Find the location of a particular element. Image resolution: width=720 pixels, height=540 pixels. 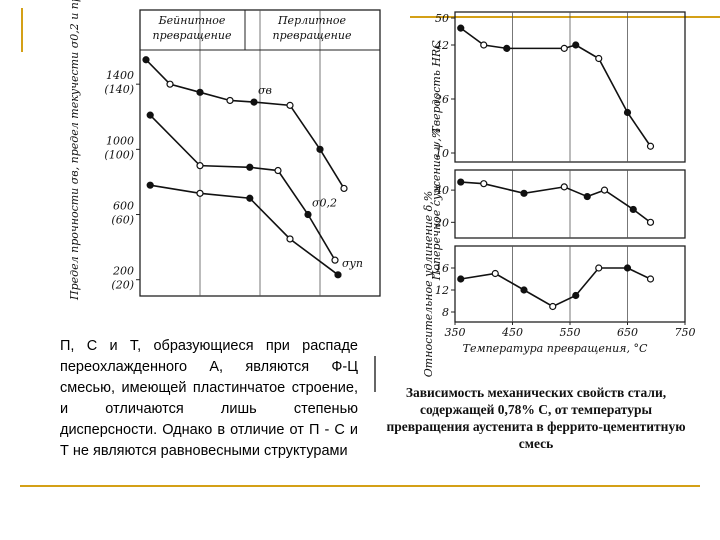

y-tick-label: 20 is located at coordinates (441, 222).